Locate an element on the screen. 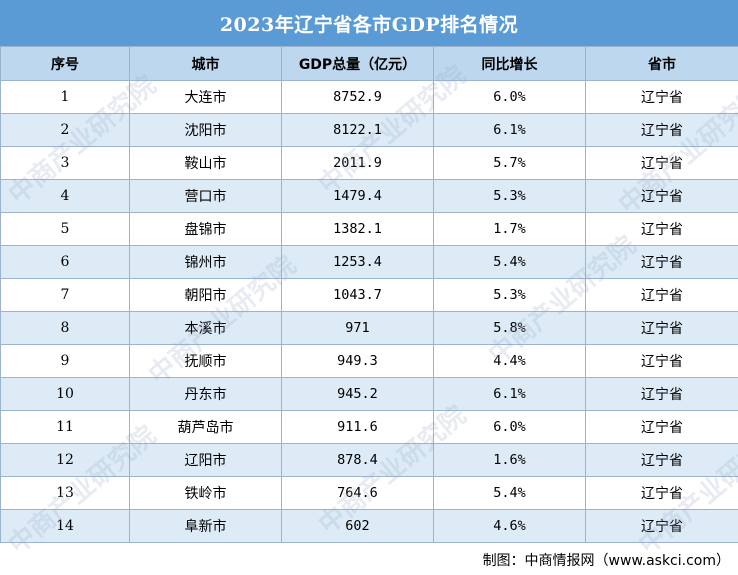  table-row: 13 铁岭市 764.6 5.4% 辽宁省 is located at coordinates (369, 493).